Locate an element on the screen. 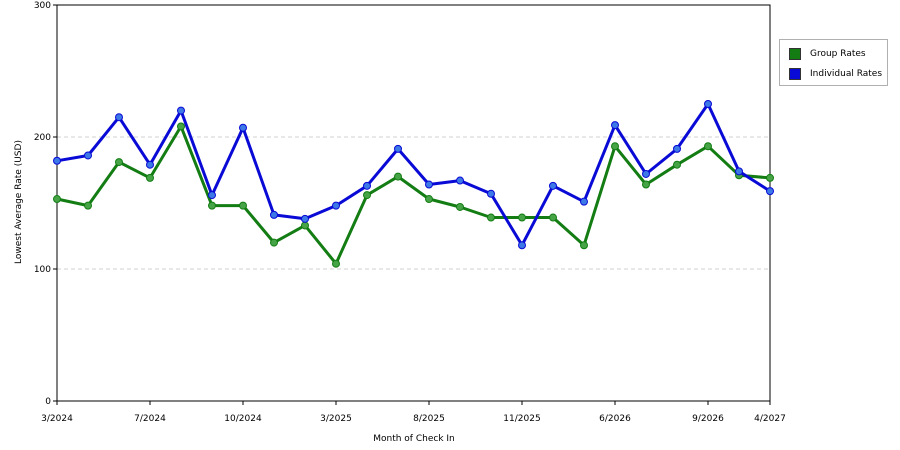 This screenshot has height=450, width=900. x-tick-label: 6/2026 is located at coordinates (615, 419).